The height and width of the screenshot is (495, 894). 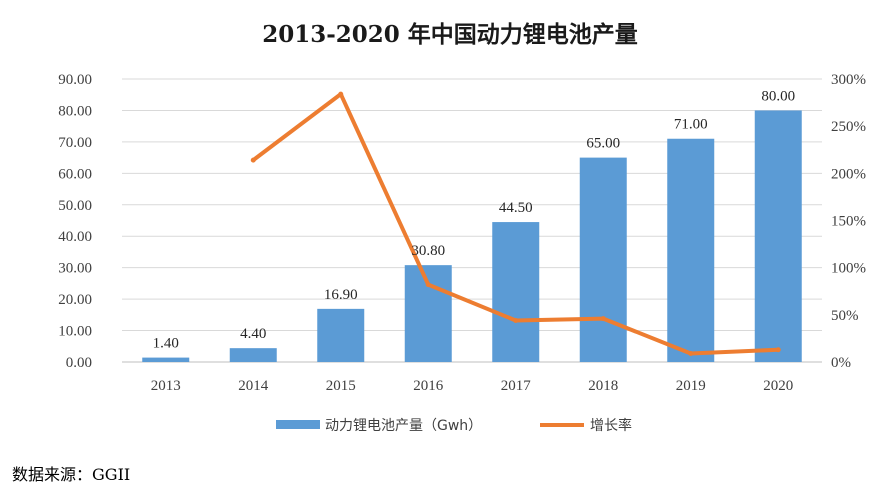 I want to click on bar-data-label: 80.00, so click(x=778, y=96).